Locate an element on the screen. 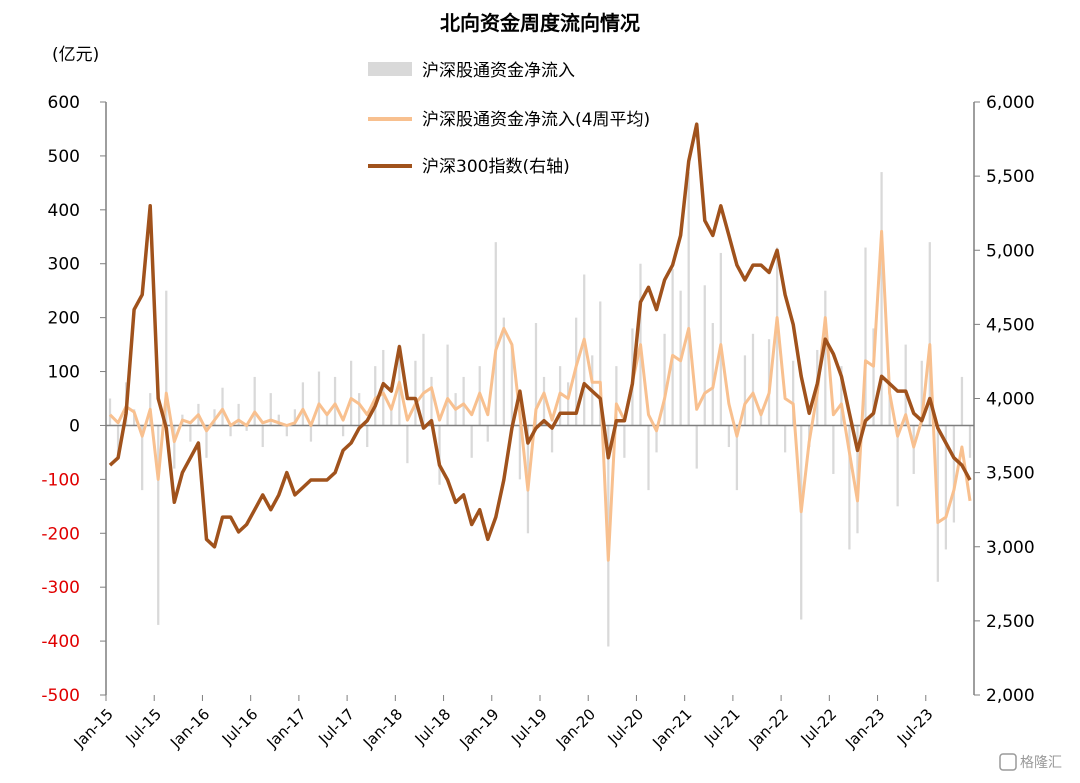  legend-label-avg: 沪深股通资金净流入(4周平均) is located at coordinates (536, 120).